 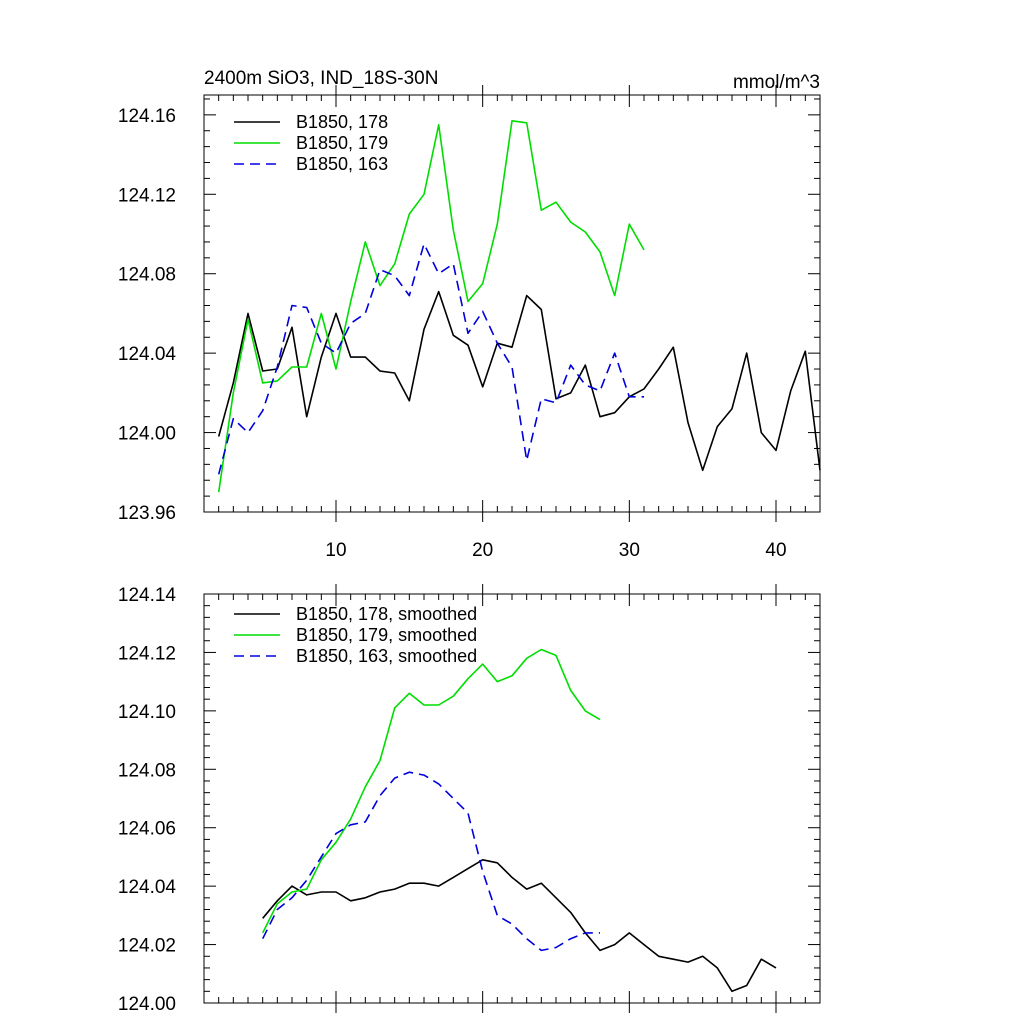 I want to click on y-tick-label: 124.16, so click(x=147, y=116).